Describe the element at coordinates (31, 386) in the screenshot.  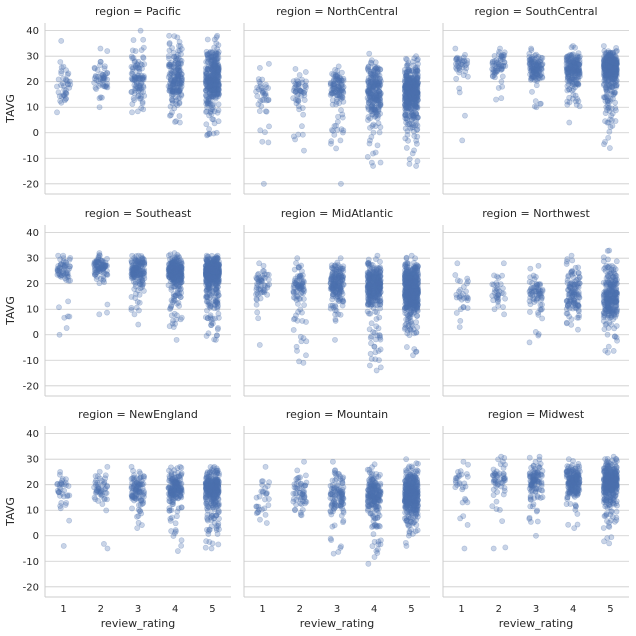
I see `y-tick-label: -20` at that location.